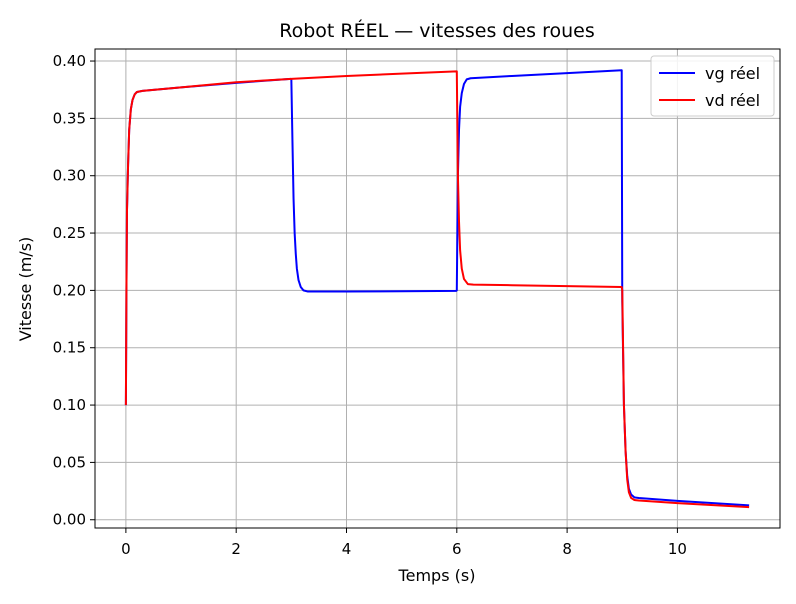 Image resolution: width=796 pixels, height=604 pixels. What do you see at coordinates (567, 549) in the screenshot?
I see `x-tick-label: 8` at bounding box center [567, 549].